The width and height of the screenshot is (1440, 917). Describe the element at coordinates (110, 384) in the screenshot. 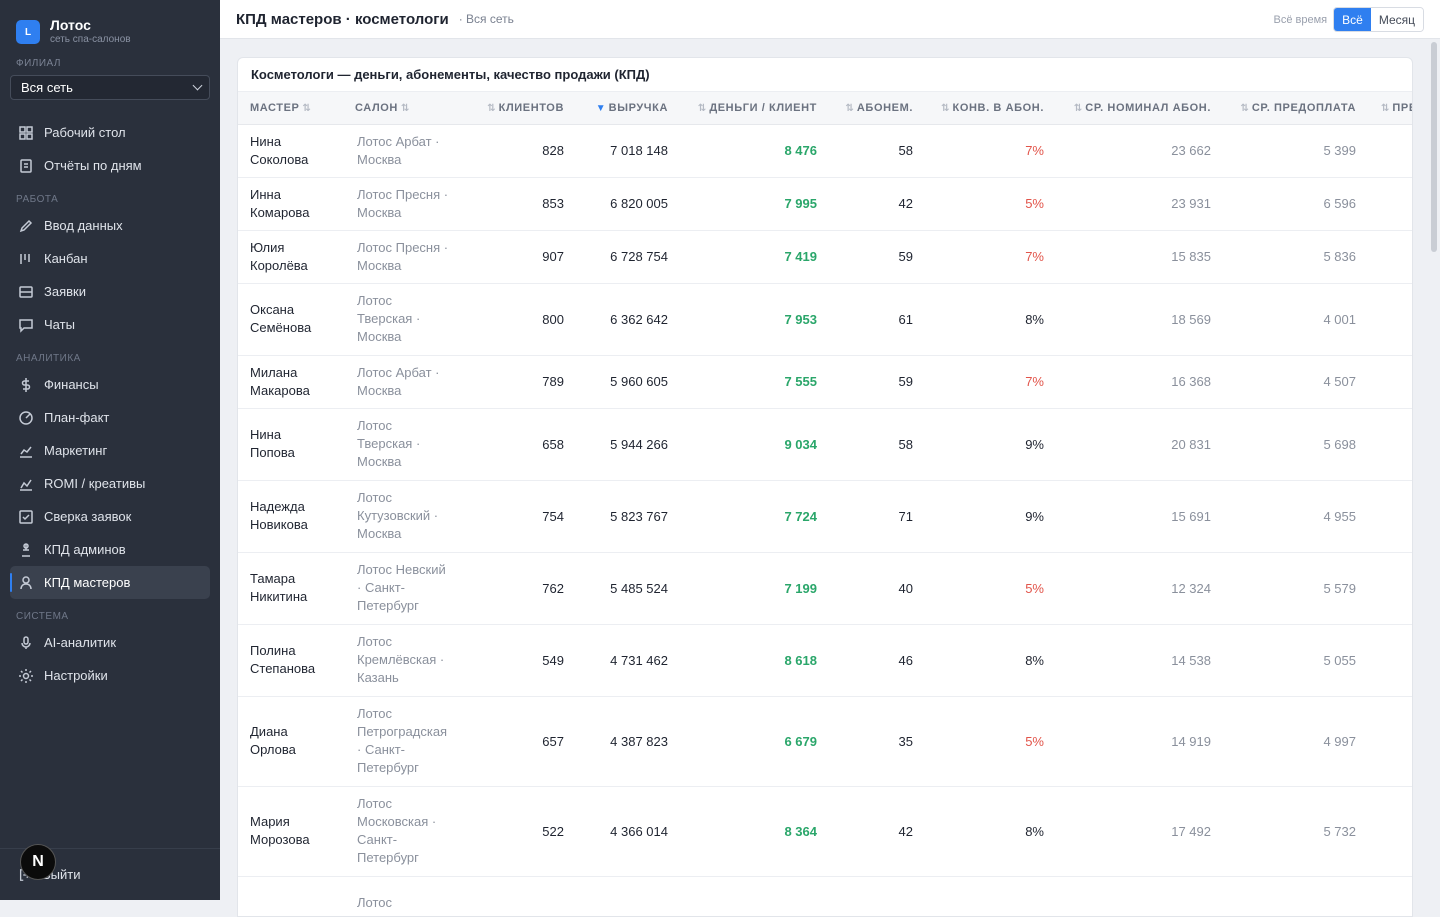

I see `sidebar-item-6: Финансы` at that location.